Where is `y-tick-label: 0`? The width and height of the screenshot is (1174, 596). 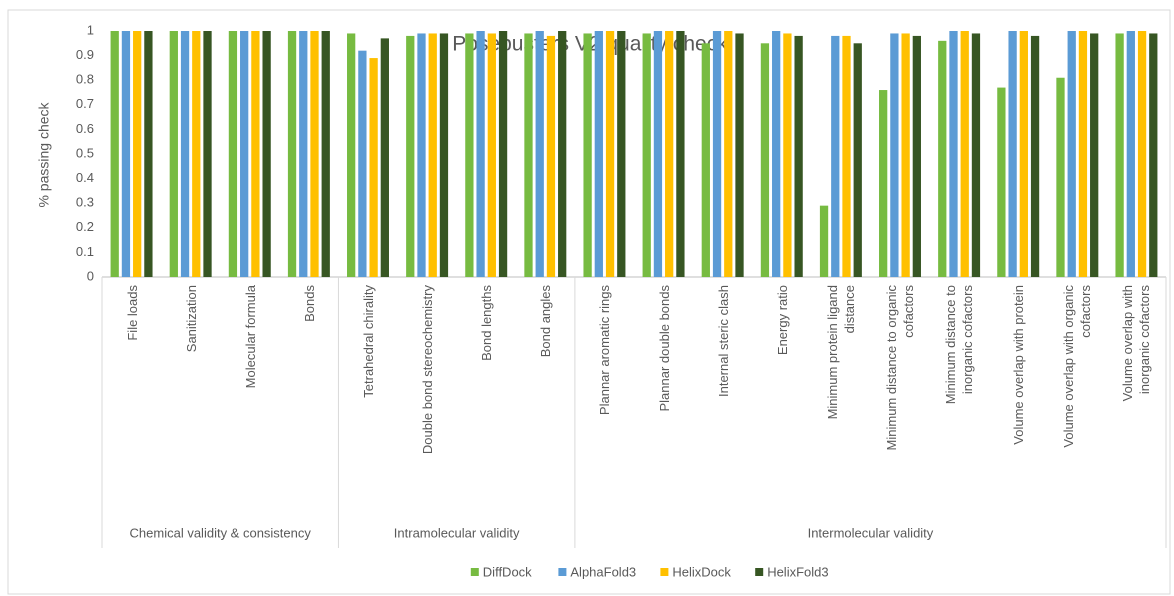
y-tick-label: 0 is located at coordinates (90, 275).